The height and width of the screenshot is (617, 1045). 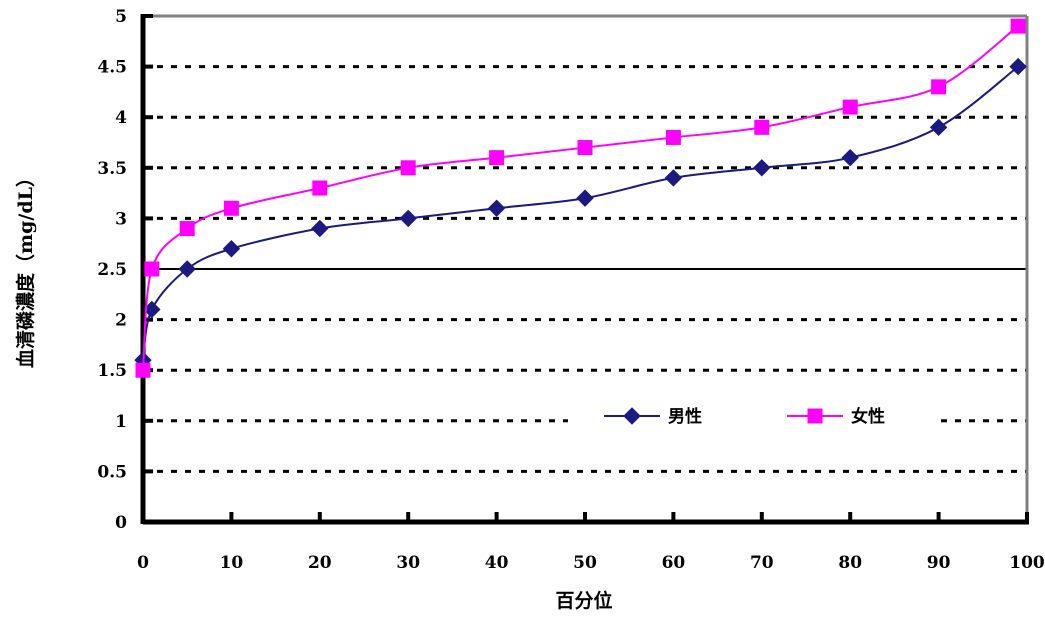 I want to click on x-tick-label: 90, so click(x=939, y=563).